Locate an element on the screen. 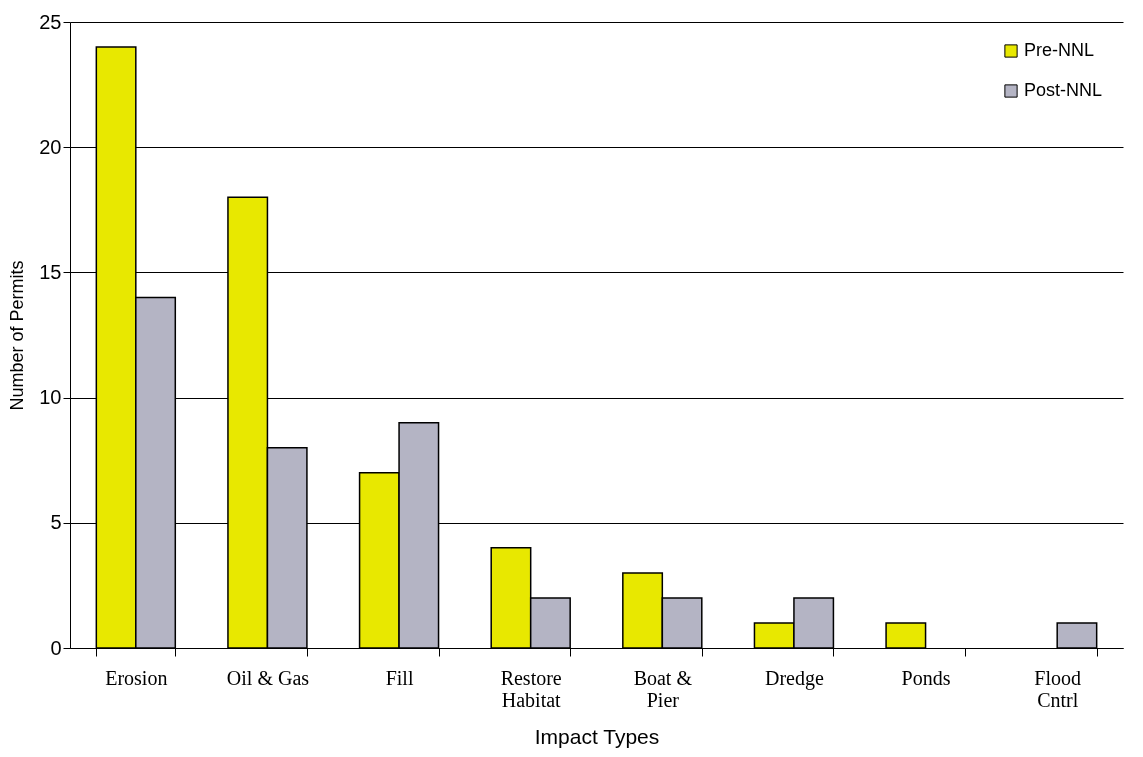  y-tick-label: 15 is located at coordinates (50, 271).